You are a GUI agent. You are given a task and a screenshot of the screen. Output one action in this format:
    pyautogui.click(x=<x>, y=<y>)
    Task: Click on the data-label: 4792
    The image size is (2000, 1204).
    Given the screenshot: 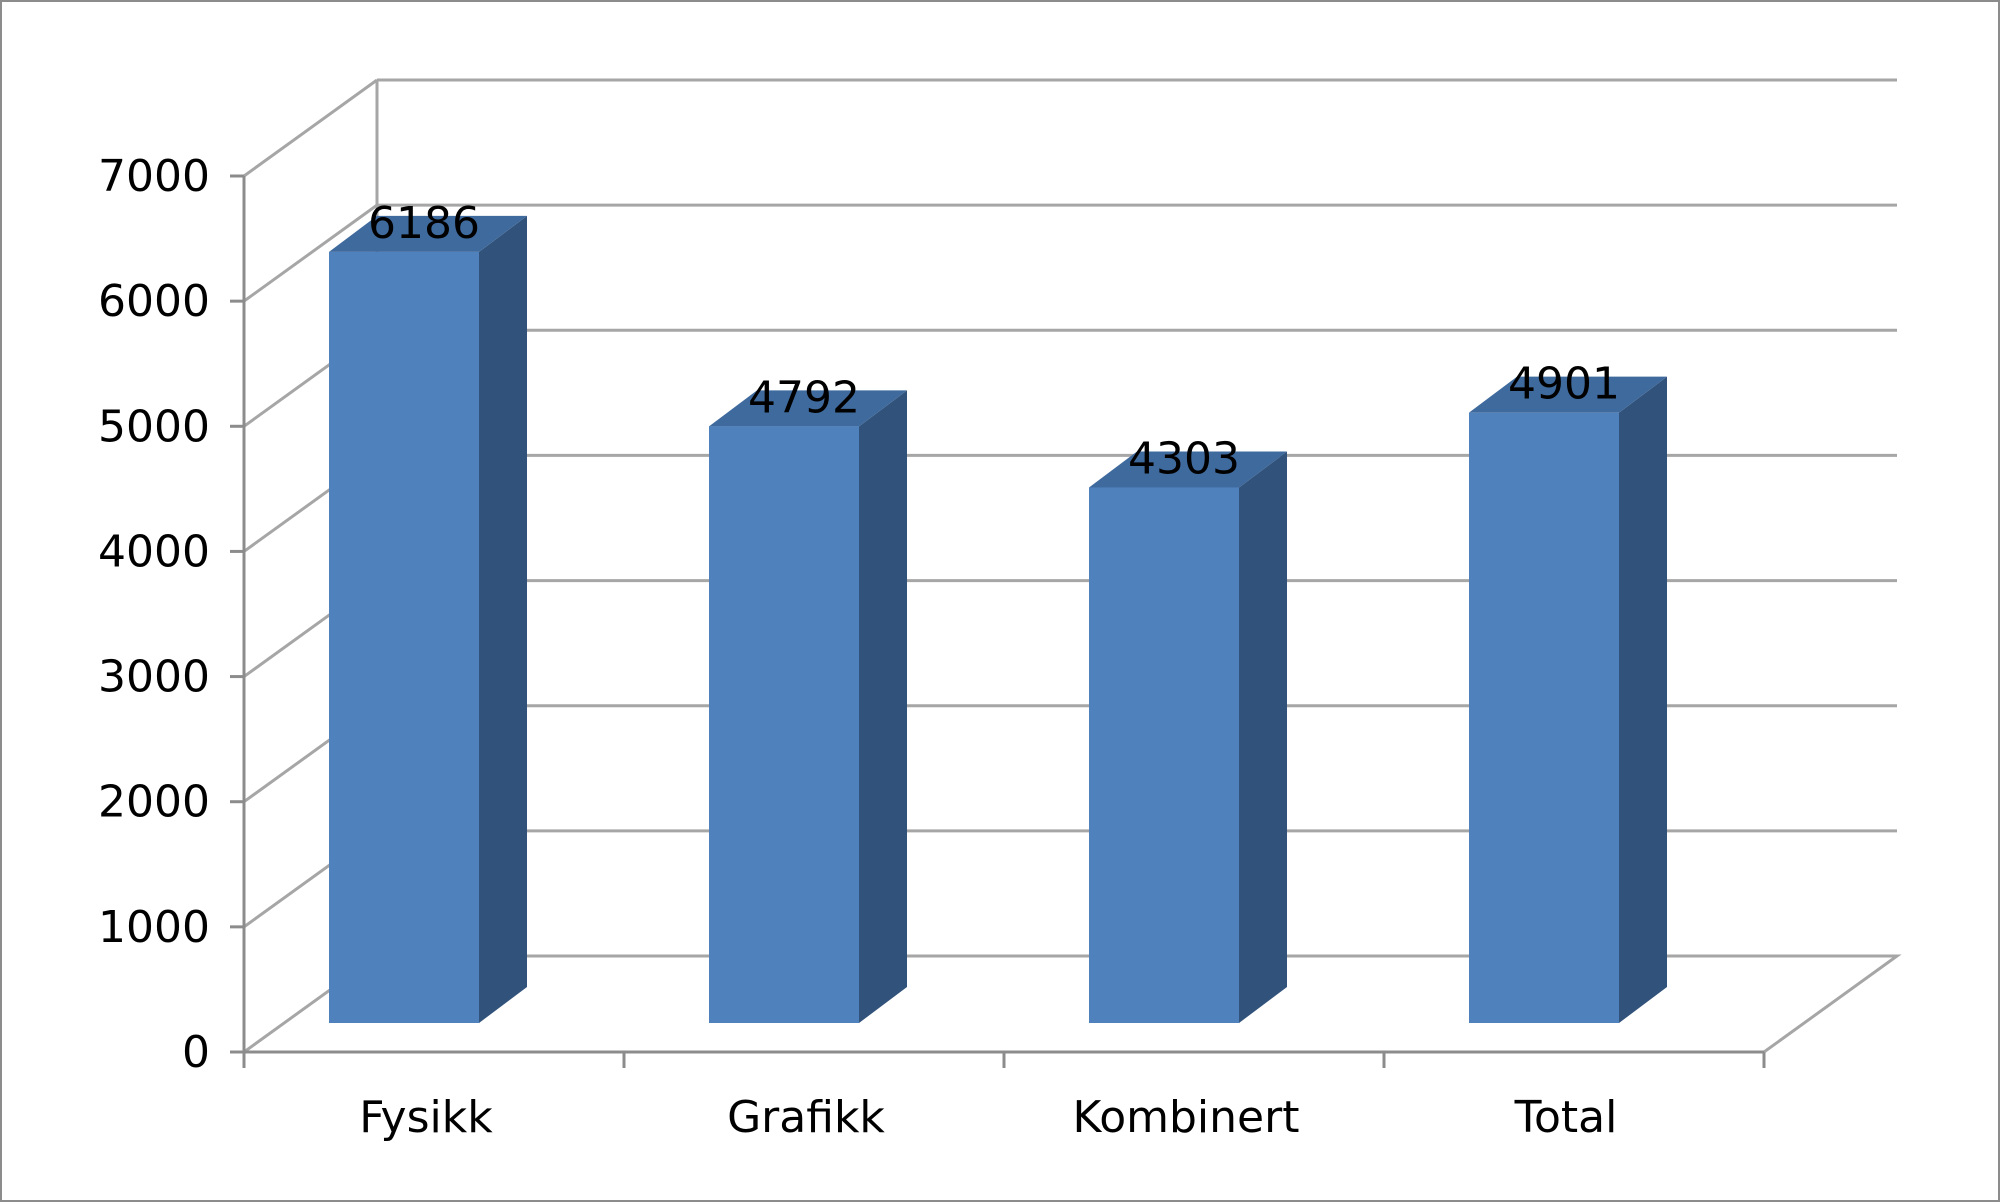 What is the action you would take?
    pyautogui.click(x=804, y=397)
    